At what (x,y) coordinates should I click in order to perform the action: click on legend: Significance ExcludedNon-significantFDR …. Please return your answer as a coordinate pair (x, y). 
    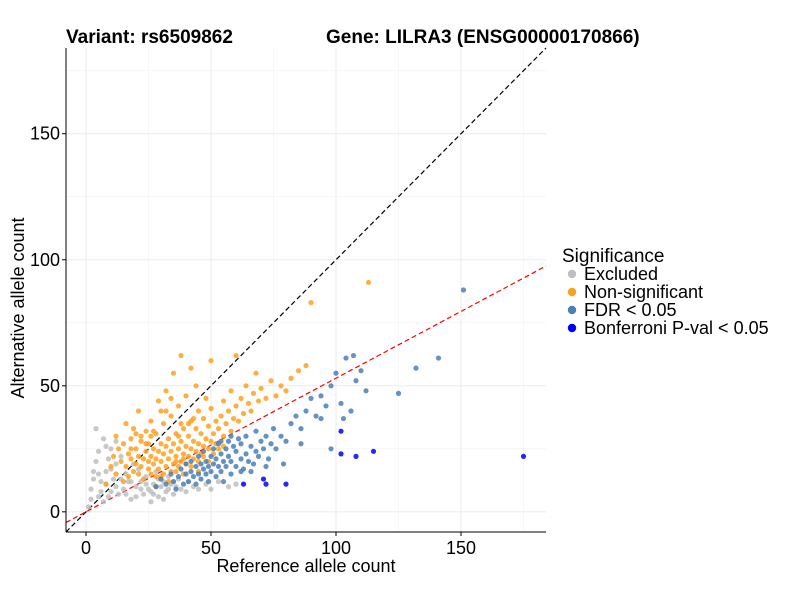
    Looking at the image, I should click on (665, 292).